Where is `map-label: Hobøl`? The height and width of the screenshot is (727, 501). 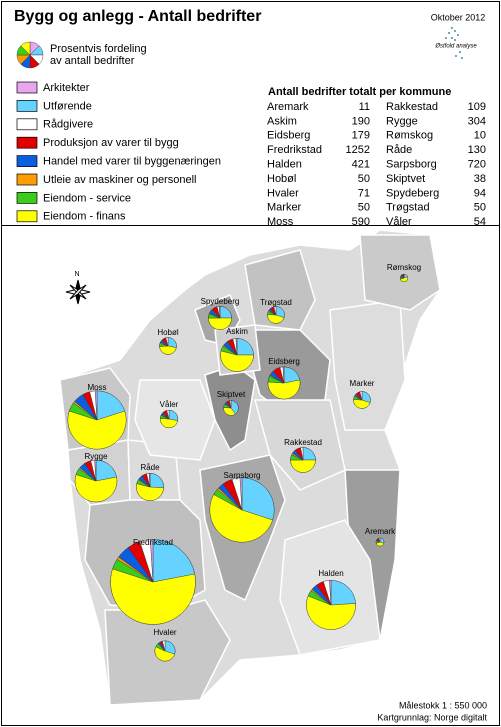
map-label: Hobøl is located at coordinates (168, 332).